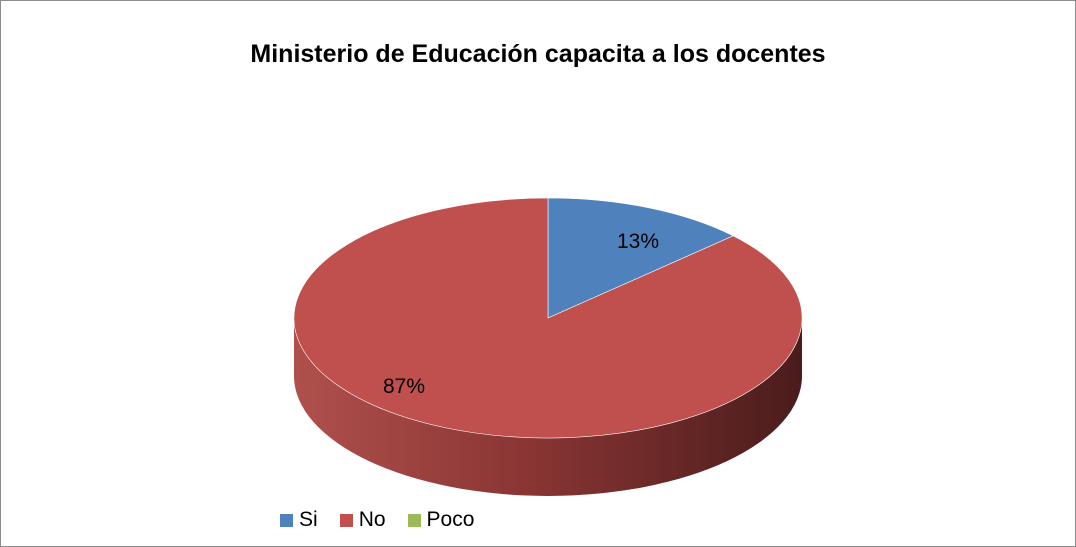 The width and height of the screenshot is (1076, 547). Describe the element at coordinates (346, 520) in the screenshot. I see `legend-swatch-no` at that location.